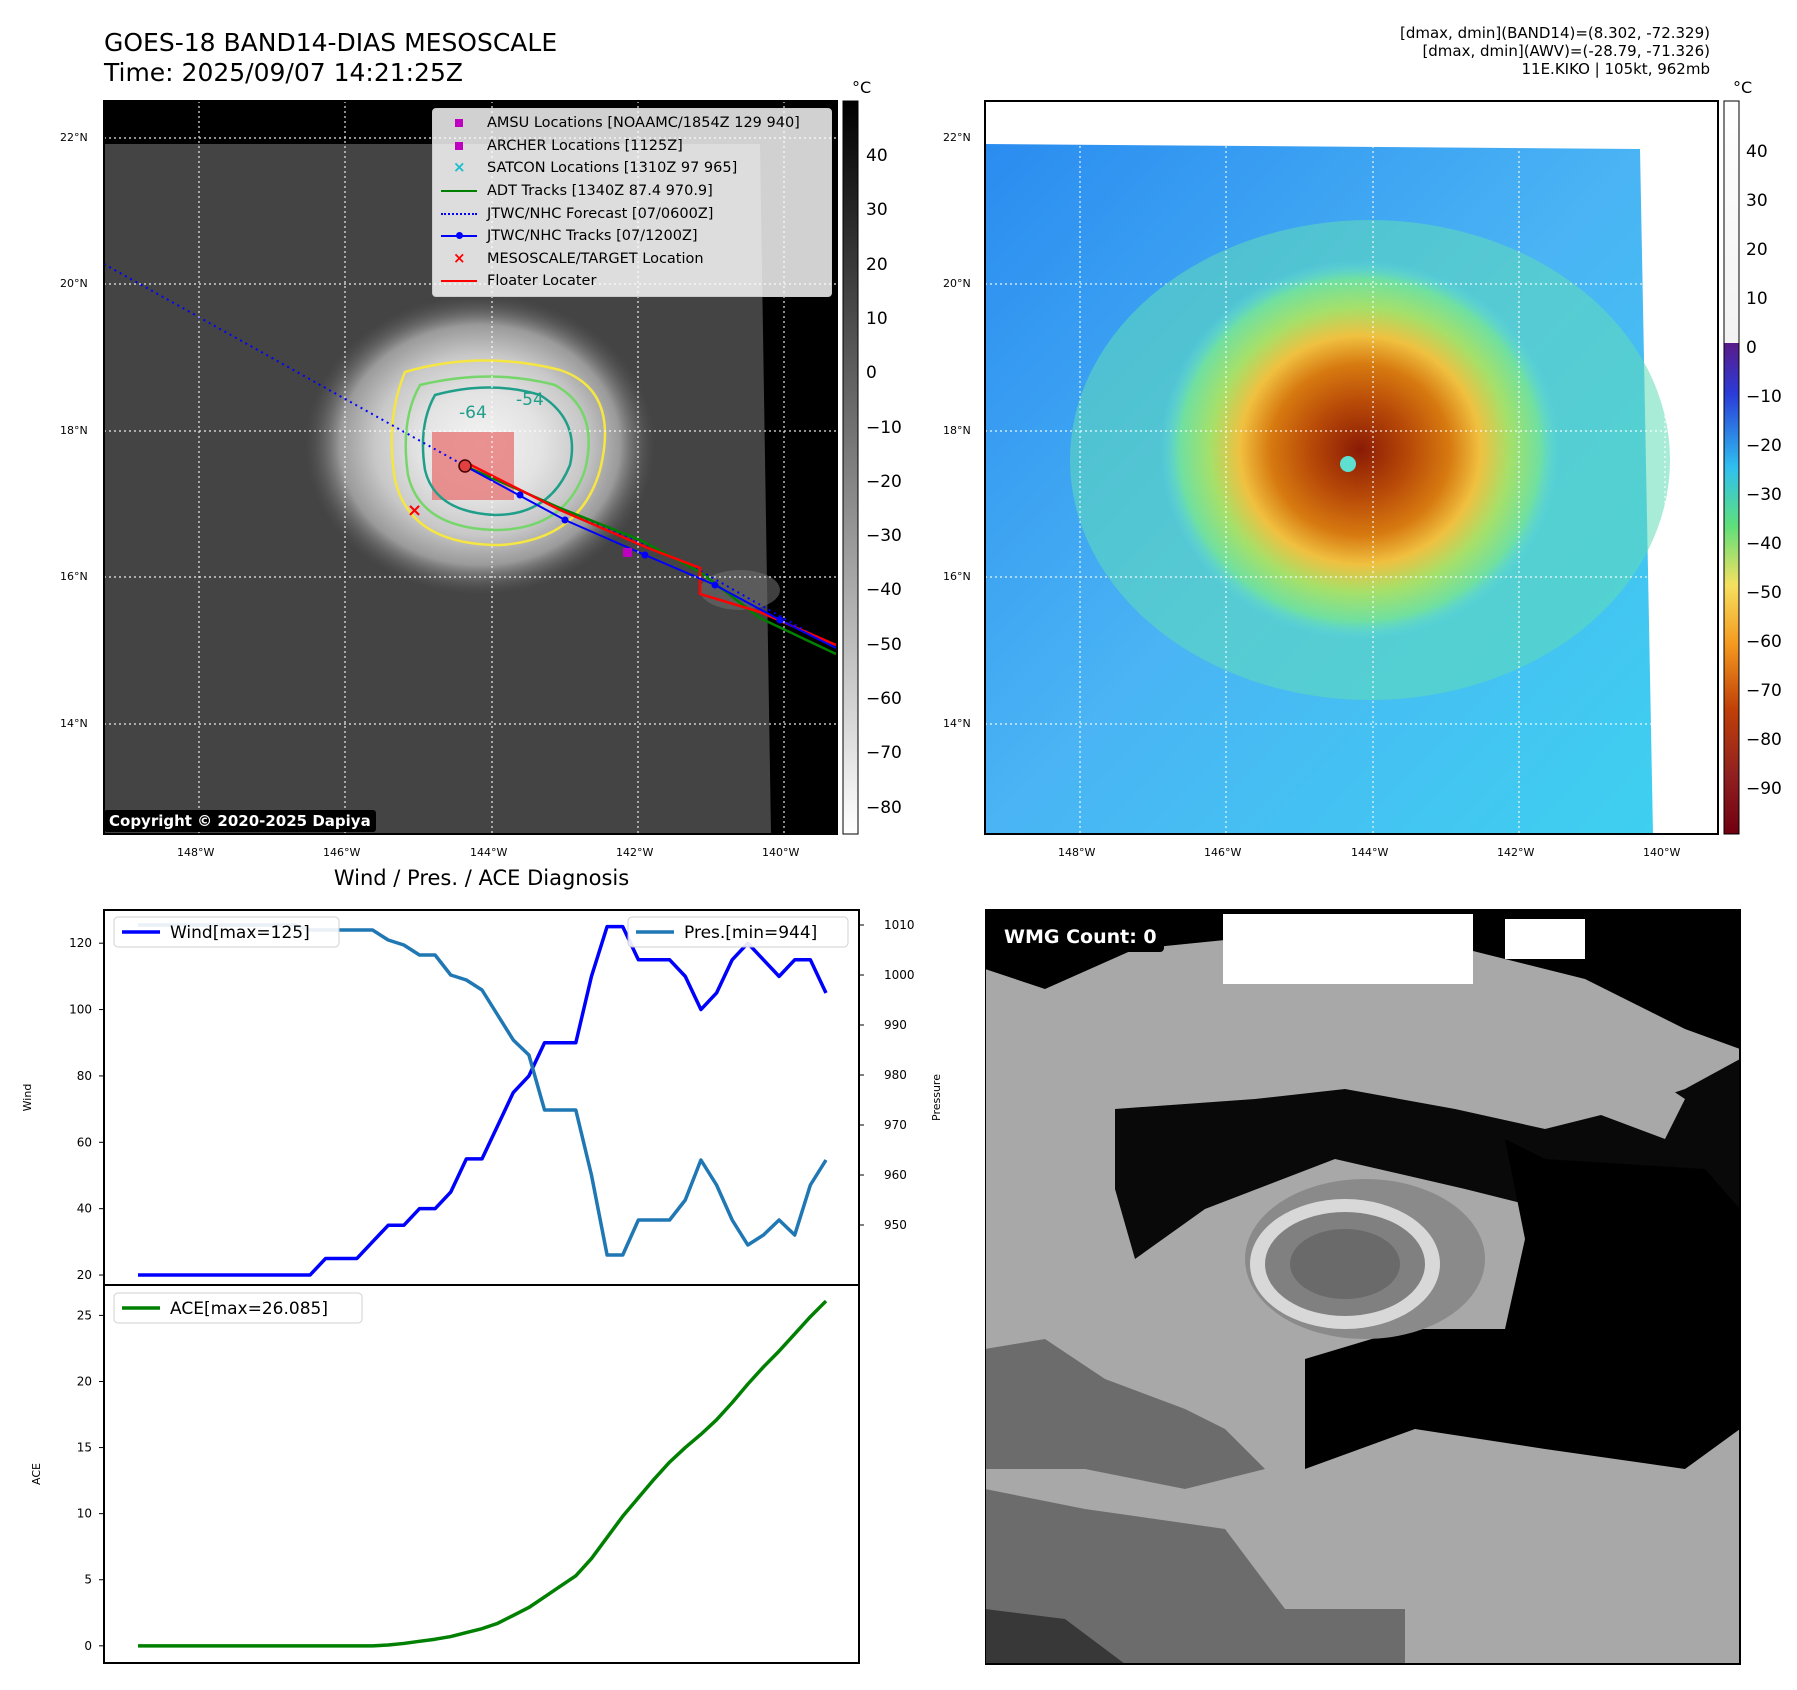 Image resolution: width=1797 pixels, height=1690 pixels. I want to click on left-lon-tick: 144°W, so click(489, 852).